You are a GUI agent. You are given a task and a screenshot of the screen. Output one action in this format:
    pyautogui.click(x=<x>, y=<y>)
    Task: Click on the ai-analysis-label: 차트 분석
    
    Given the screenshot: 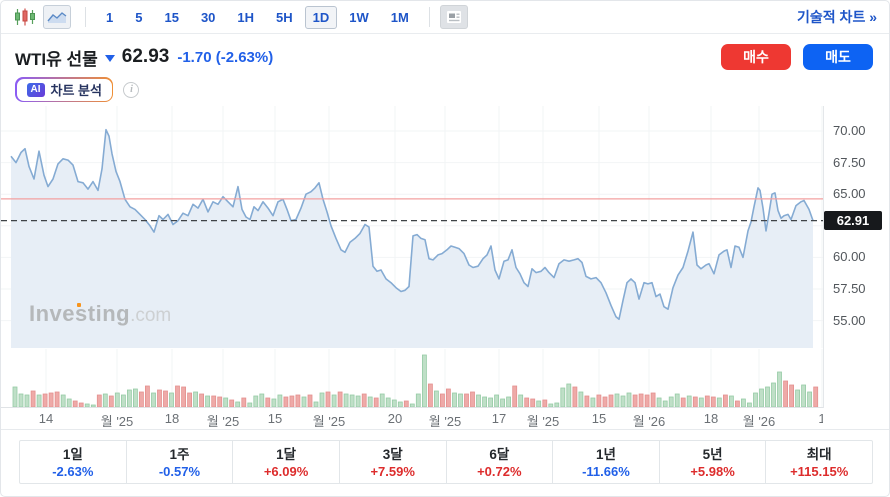 What is the action you would take?
    pyautogui.click(x=76, y=90)
    